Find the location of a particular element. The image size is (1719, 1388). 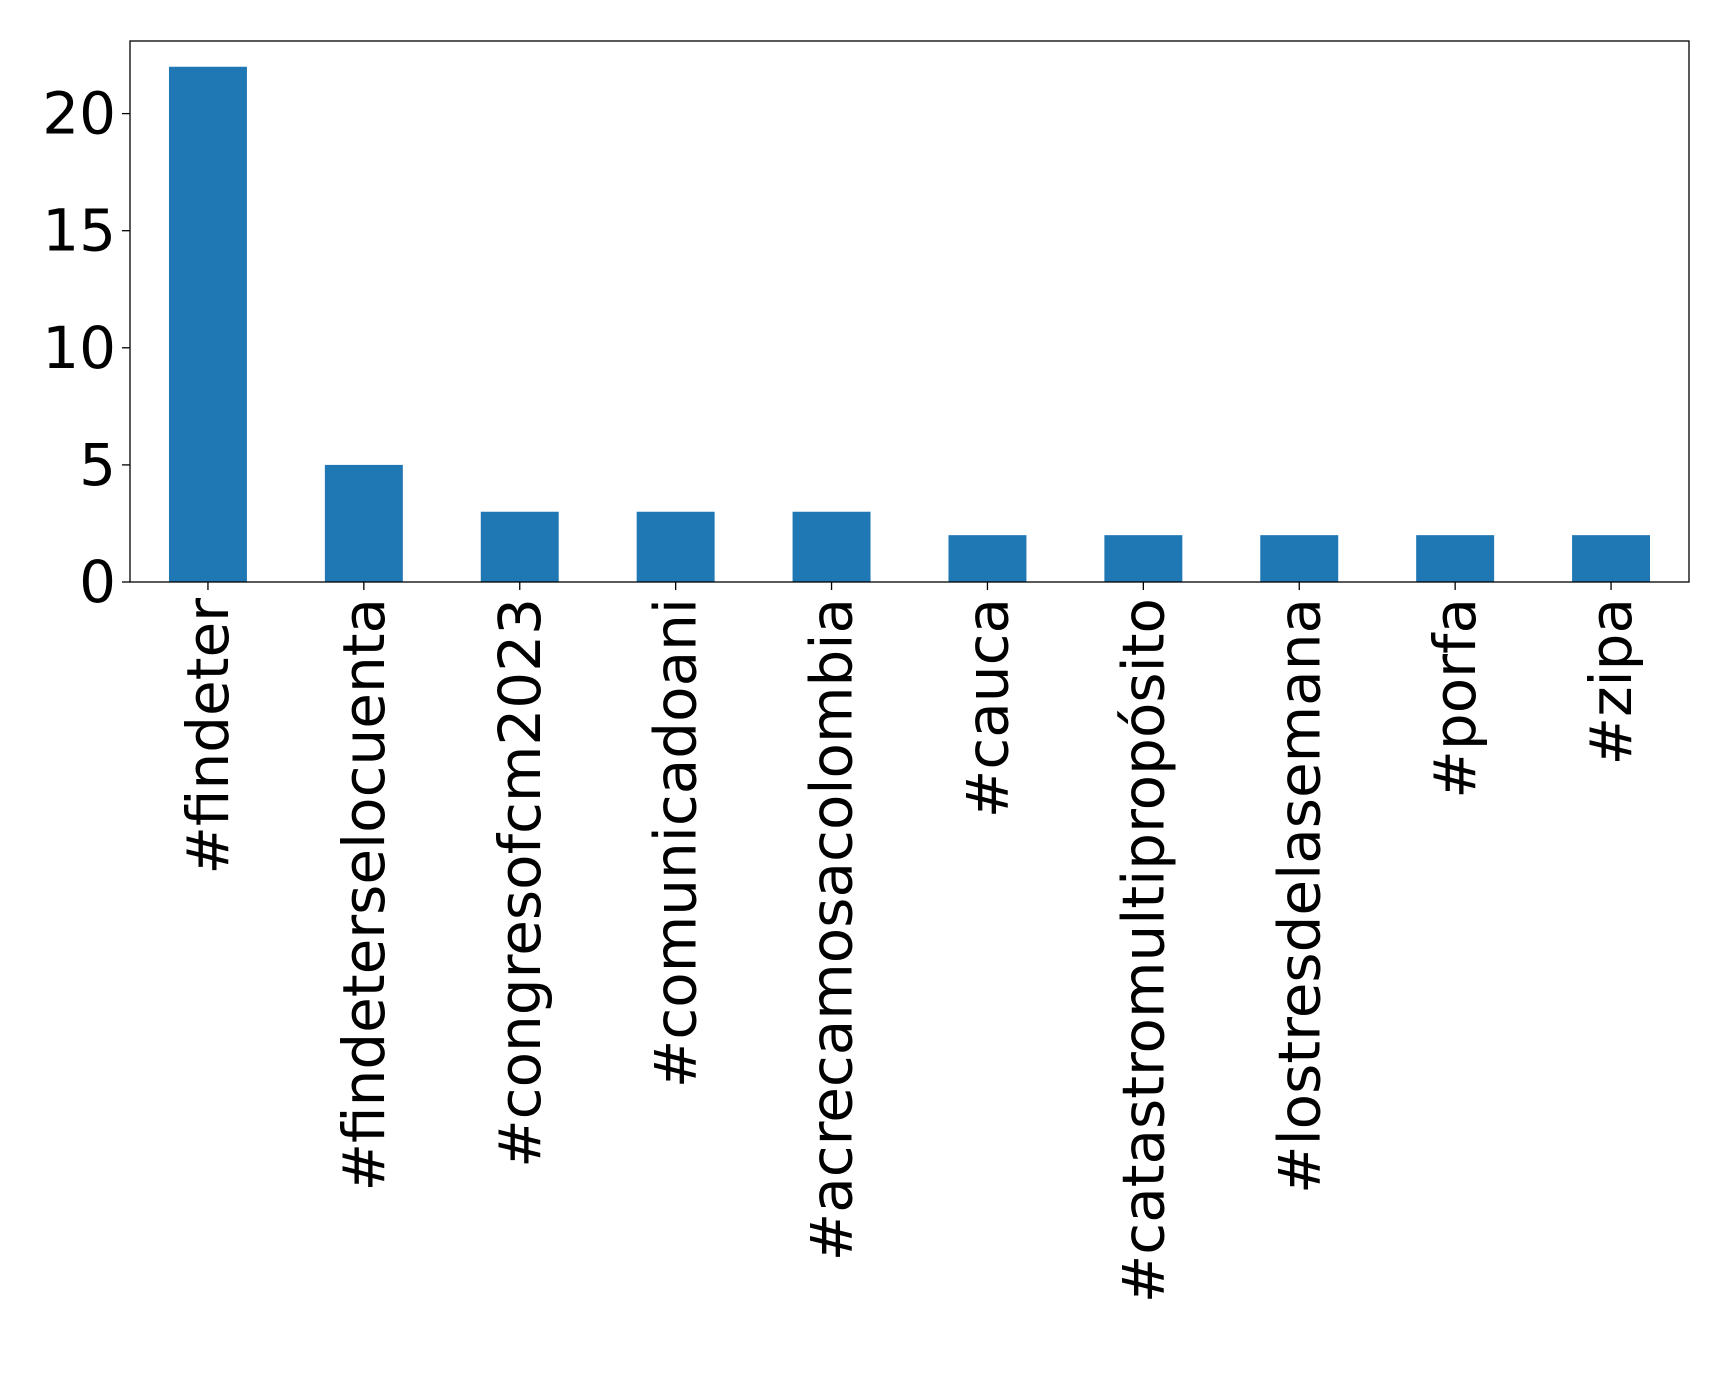

x-tick-label: #catastromultipropósito is located at coordinates (1143, 950).